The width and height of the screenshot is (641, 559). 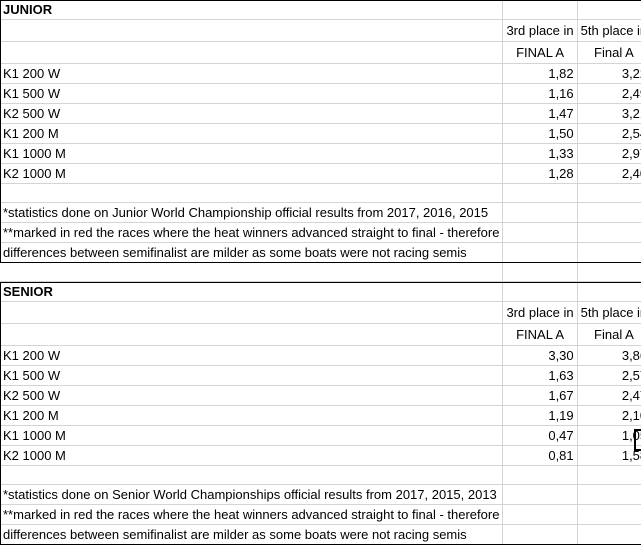 What do you see at coordinates (540, 375) in the screenshot?
I see `value-cell: 1,63` at bounding box center [540, 375].